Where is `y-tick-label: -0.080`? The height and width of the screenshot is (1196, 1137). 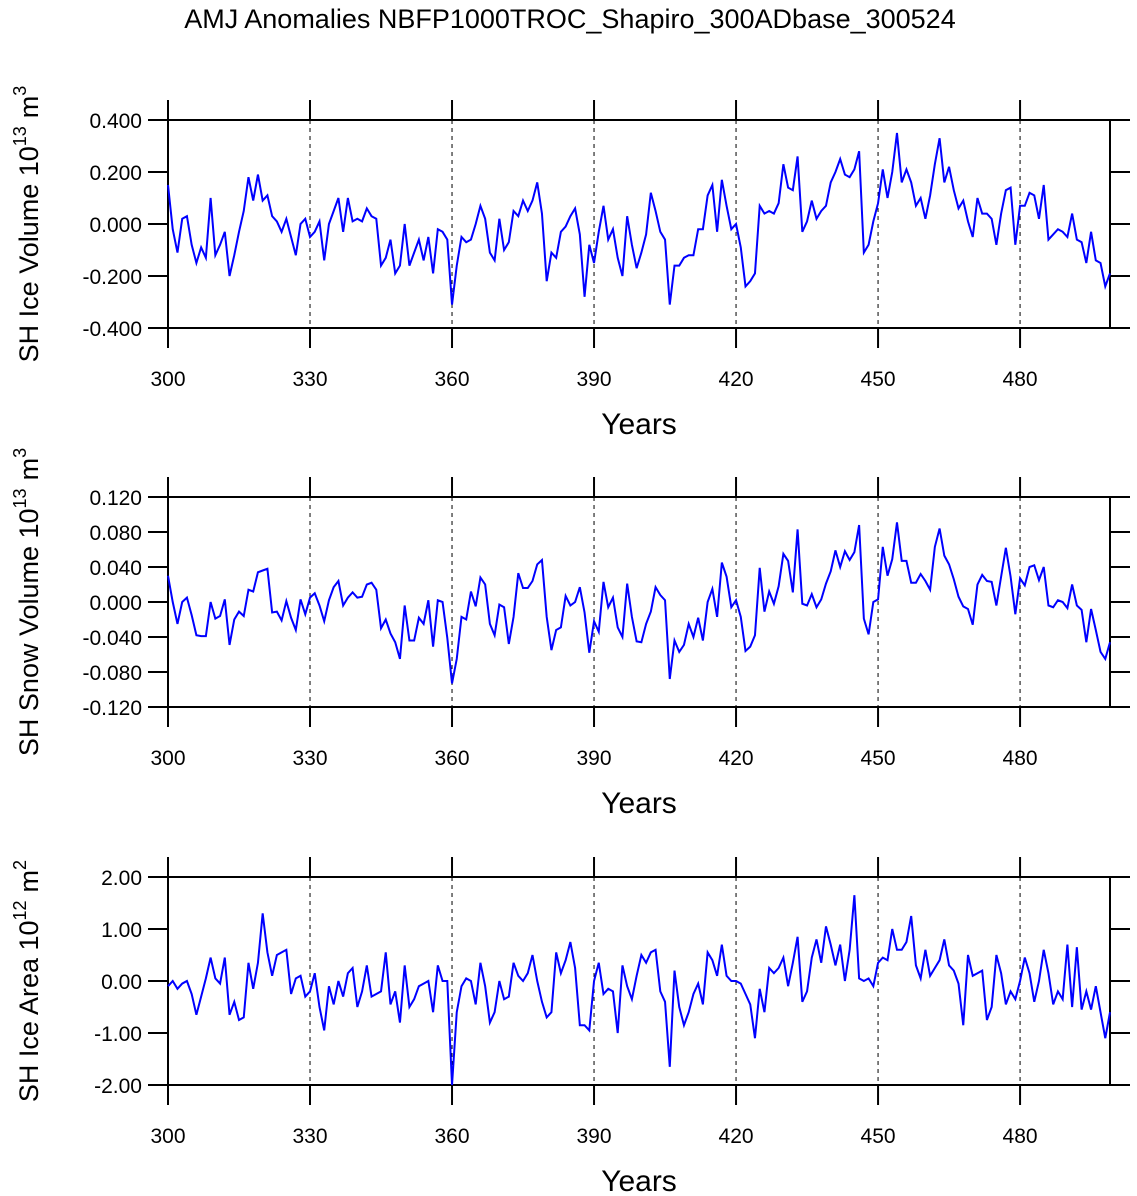
y-tick-label: -0.080 is located at coordinates (112, 673).